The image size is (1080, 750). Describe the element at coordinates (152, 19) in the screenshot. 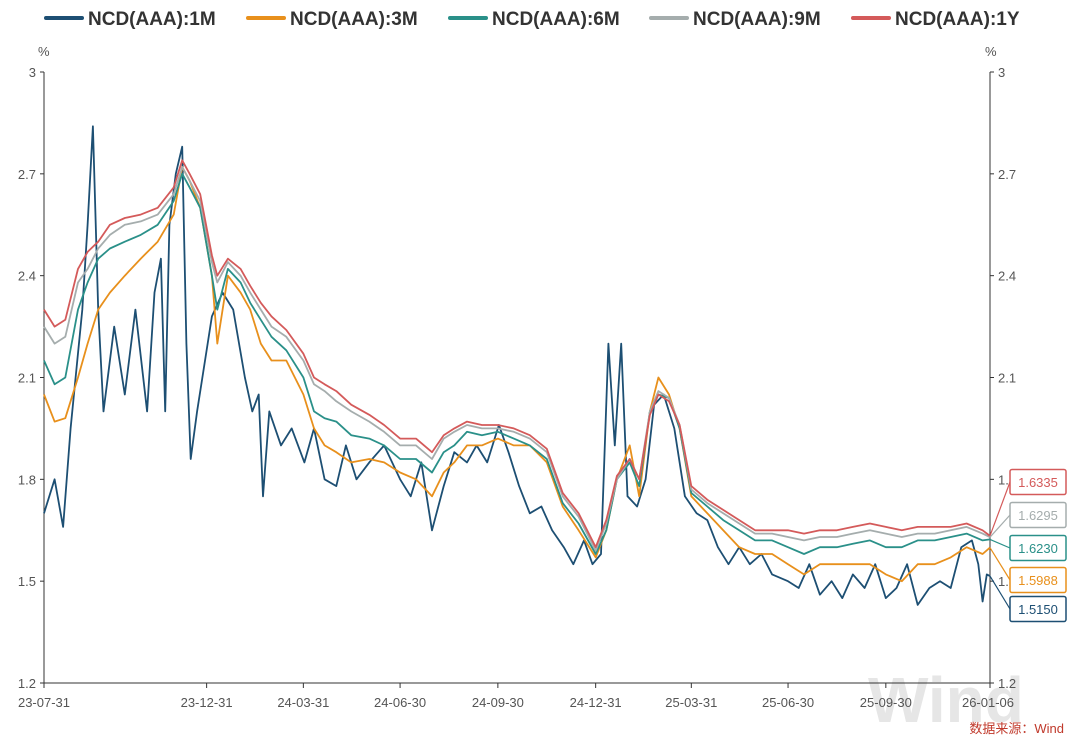

I see `legend-label: NCD(AAA):1M` at that location.